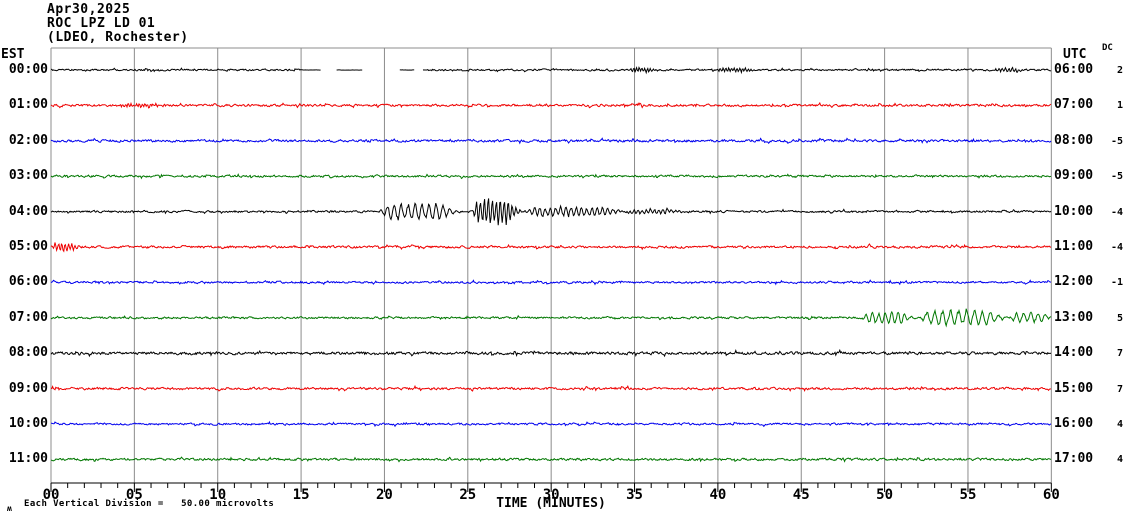 This screenshot has width=1130, height=519. What do you see at coordinates (1074, 176) in the screenshot?
I see `utc-time-label: 09:00` at bounding box center [1074, 176].